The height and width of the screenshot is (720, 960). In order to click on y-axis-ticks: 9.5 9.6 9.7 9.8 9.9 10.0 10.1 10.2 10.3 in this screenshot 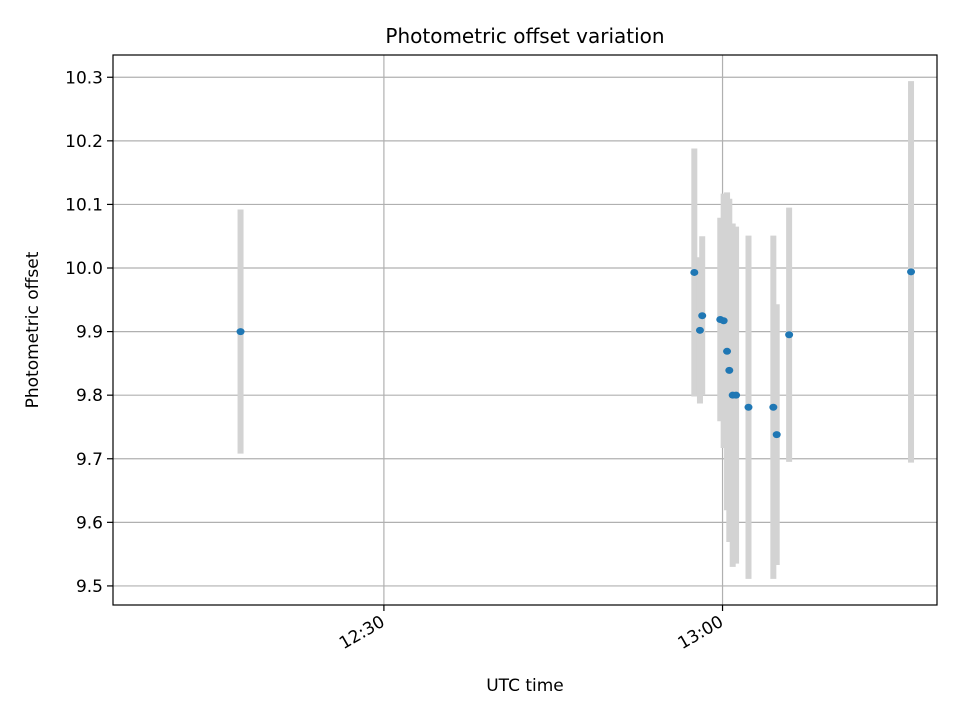, I will do `click(89, 332)`.